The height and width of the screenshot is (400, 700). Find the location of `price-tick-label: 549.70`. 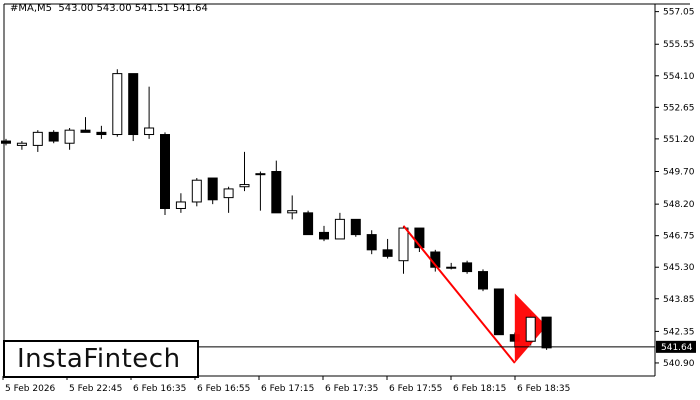

price-tick-label: 549.70 is located at coordinates (679, 173).